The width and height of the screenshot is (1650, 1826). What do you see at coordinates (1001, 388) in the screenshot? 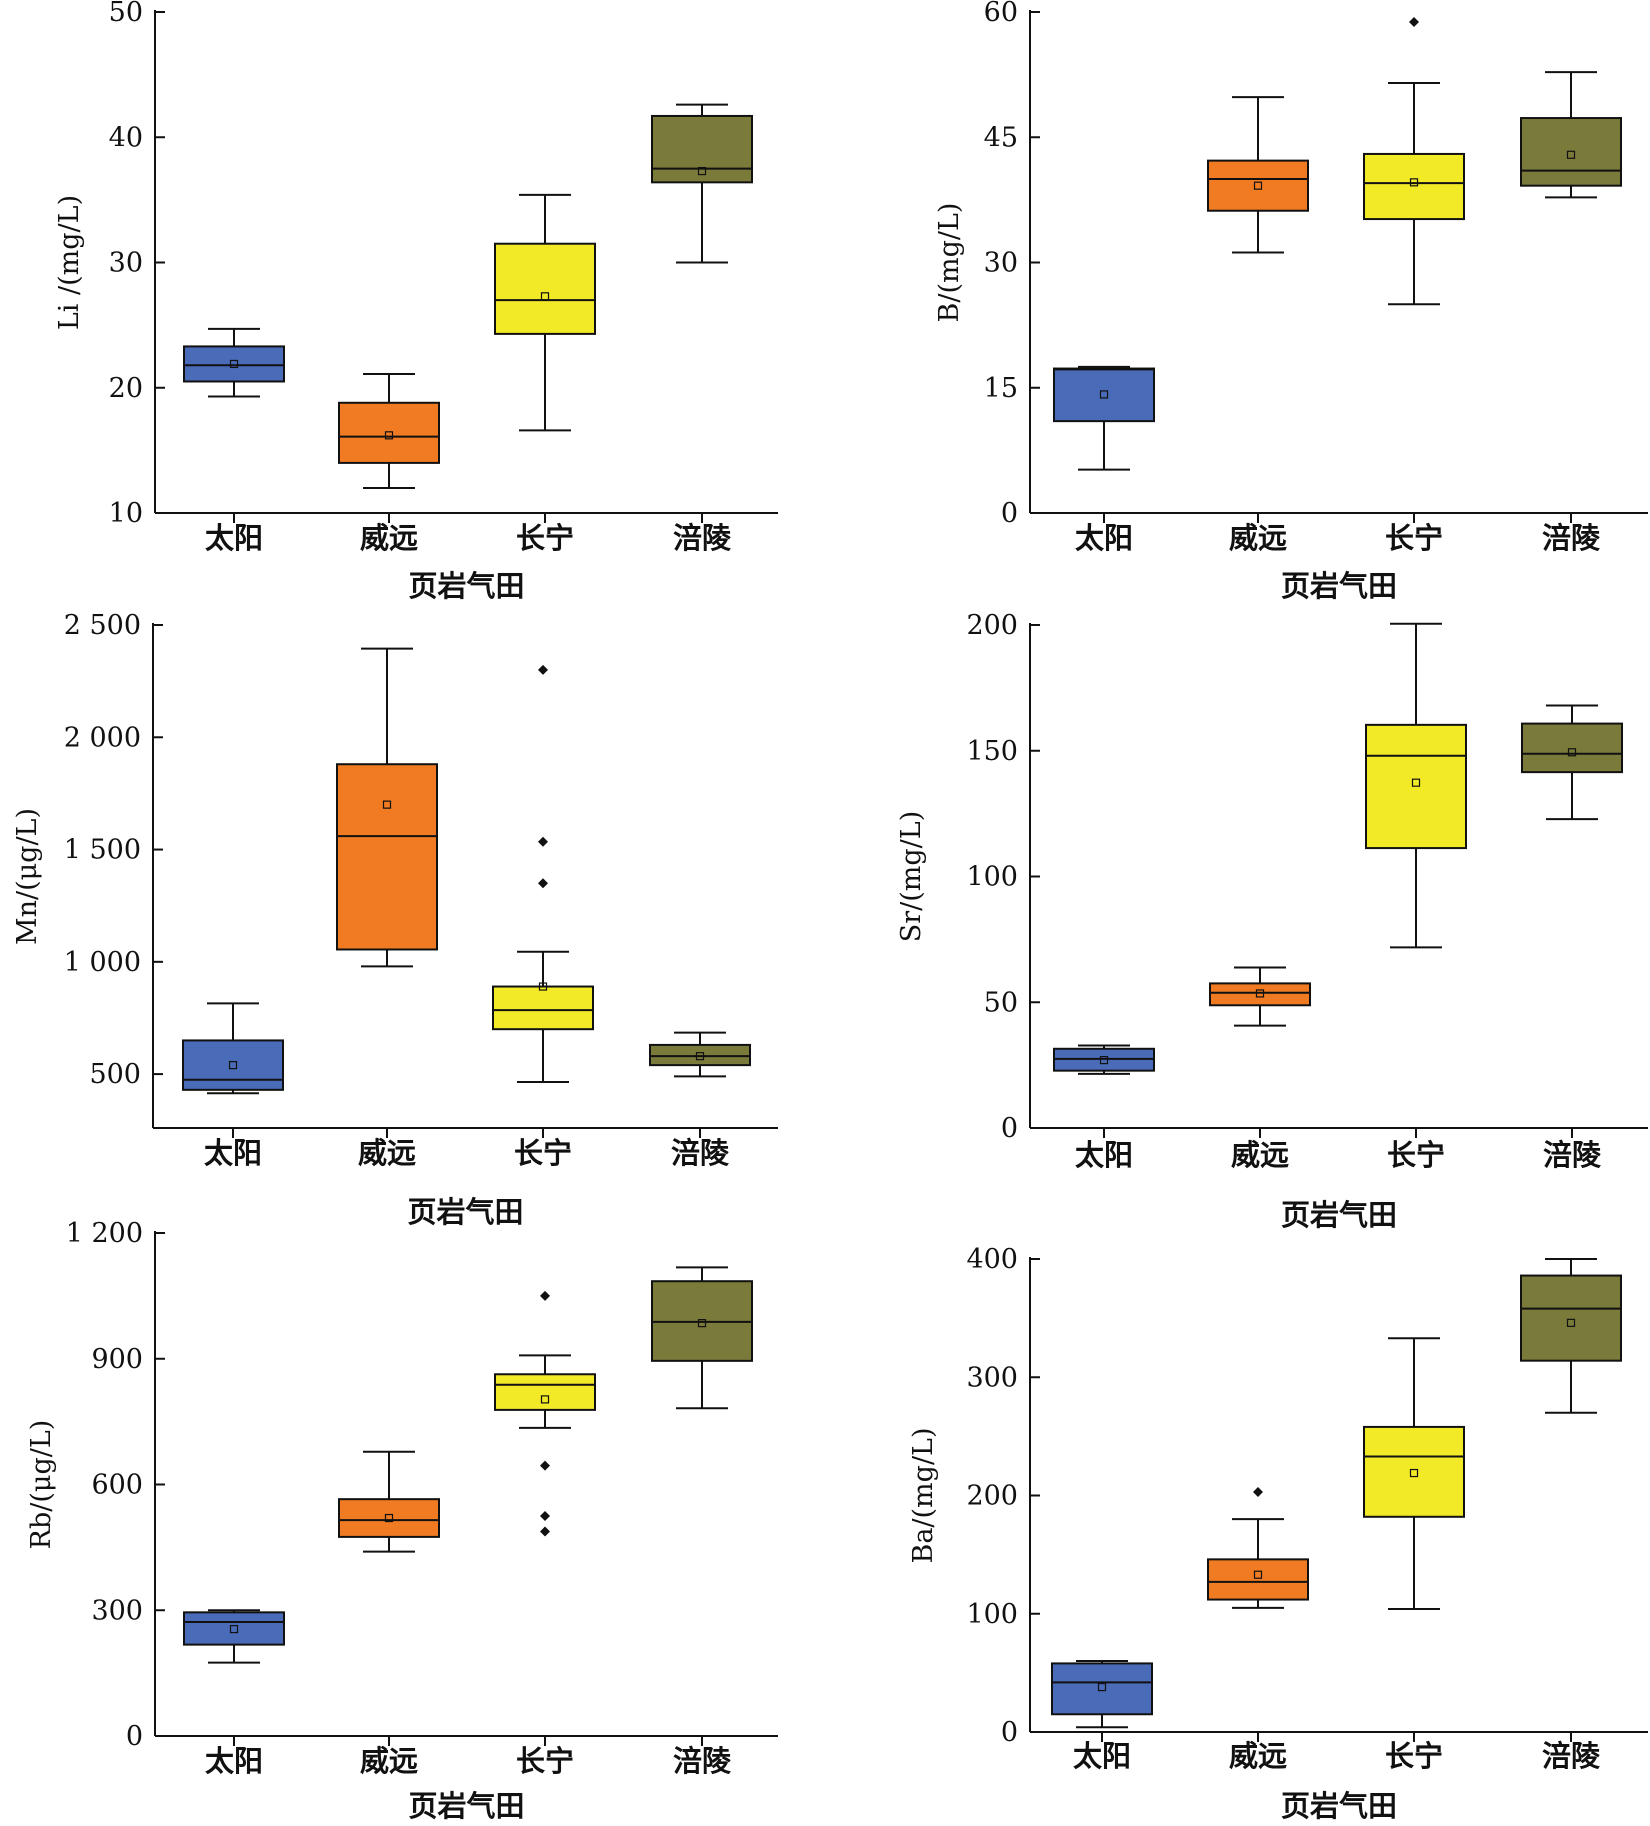
I see `y-tick-label: 15` at bounding box center [1001, 388].